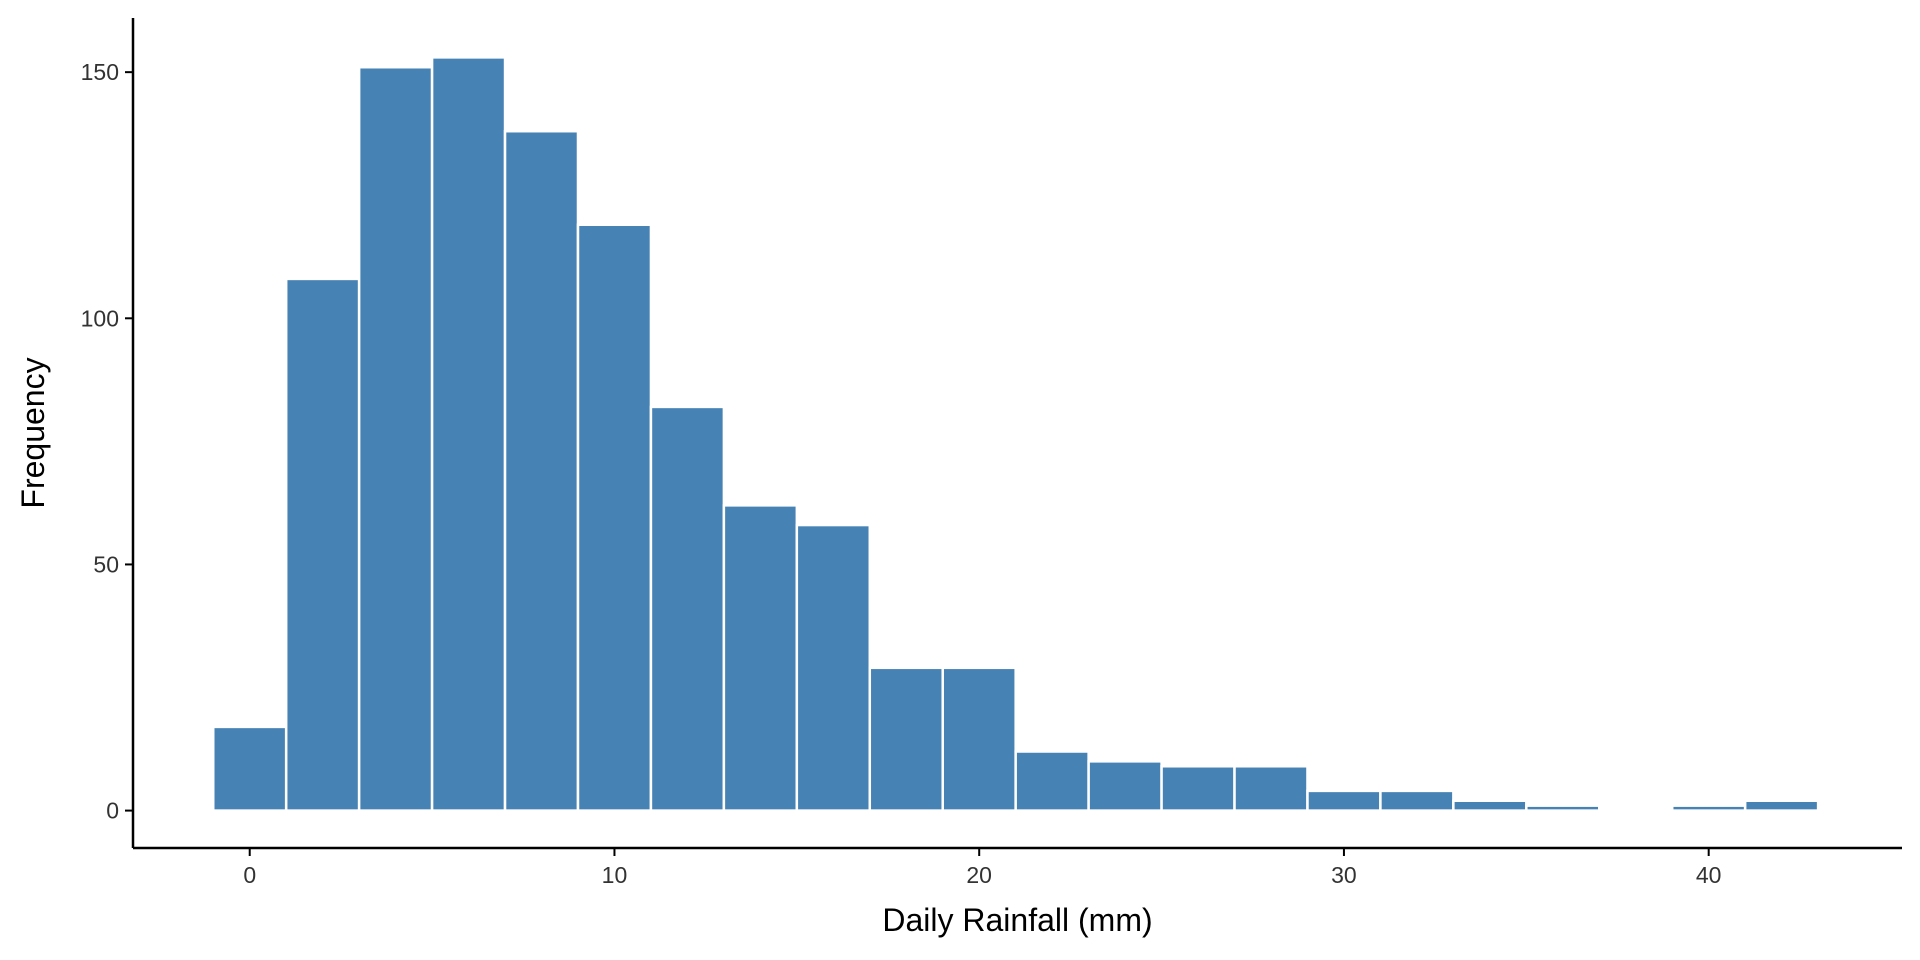 Image resolution: width=1920 pixels, height=960 pixels. Describe the element at coordinates (1344, 875) in the screenshot. I see `x-tick-label: 30` at that location.